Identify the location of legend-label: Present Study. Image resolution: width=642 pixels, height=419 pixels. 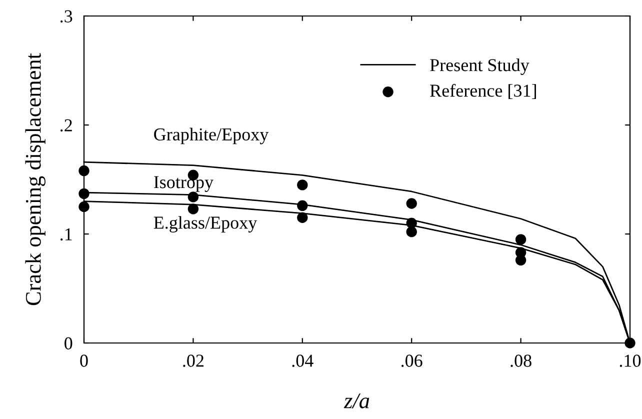
(480, 66).